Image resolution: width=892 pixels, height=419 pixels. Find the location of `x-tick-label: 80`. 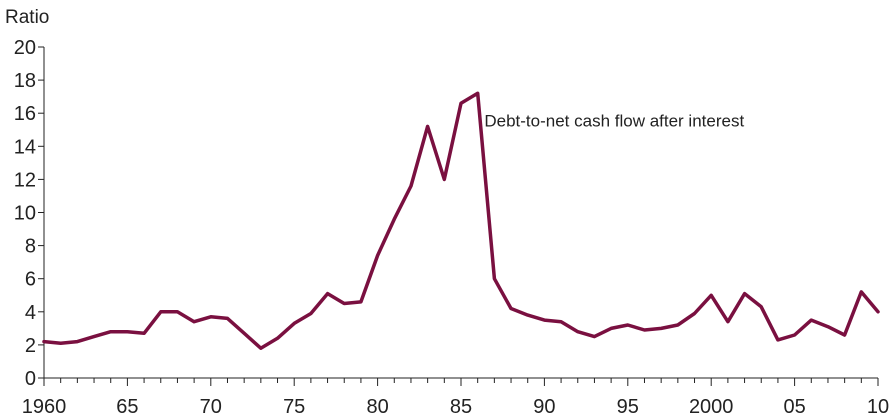

x-tick-label: 80 is located at coordinates (377, 407).